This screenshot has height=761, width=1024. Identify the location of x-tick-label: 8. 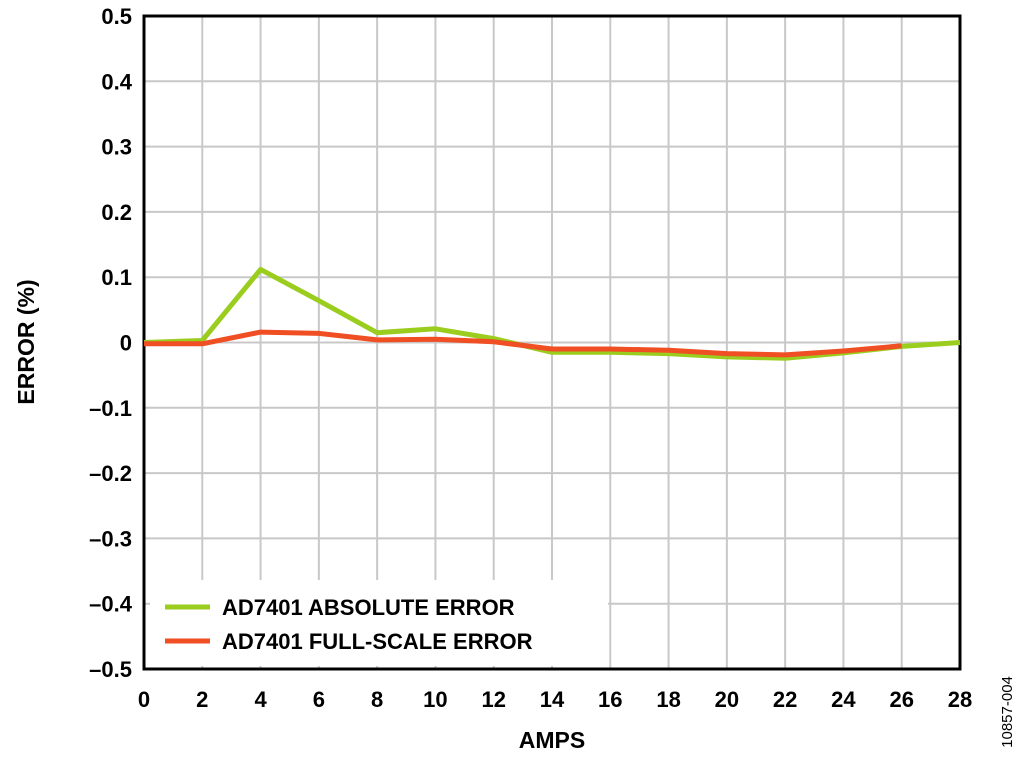
(377, 699).